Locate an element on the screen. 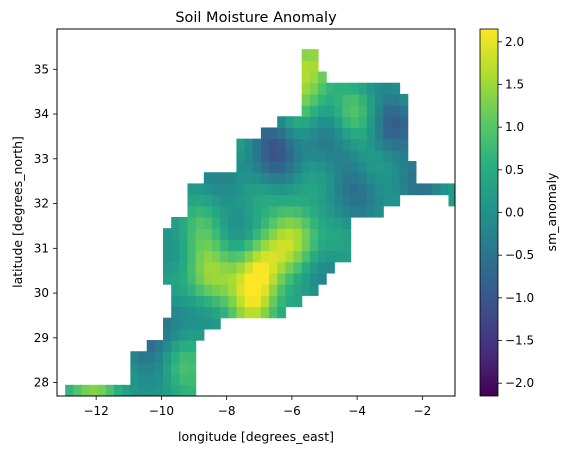  colorbar is located at coordinates (489, 212).